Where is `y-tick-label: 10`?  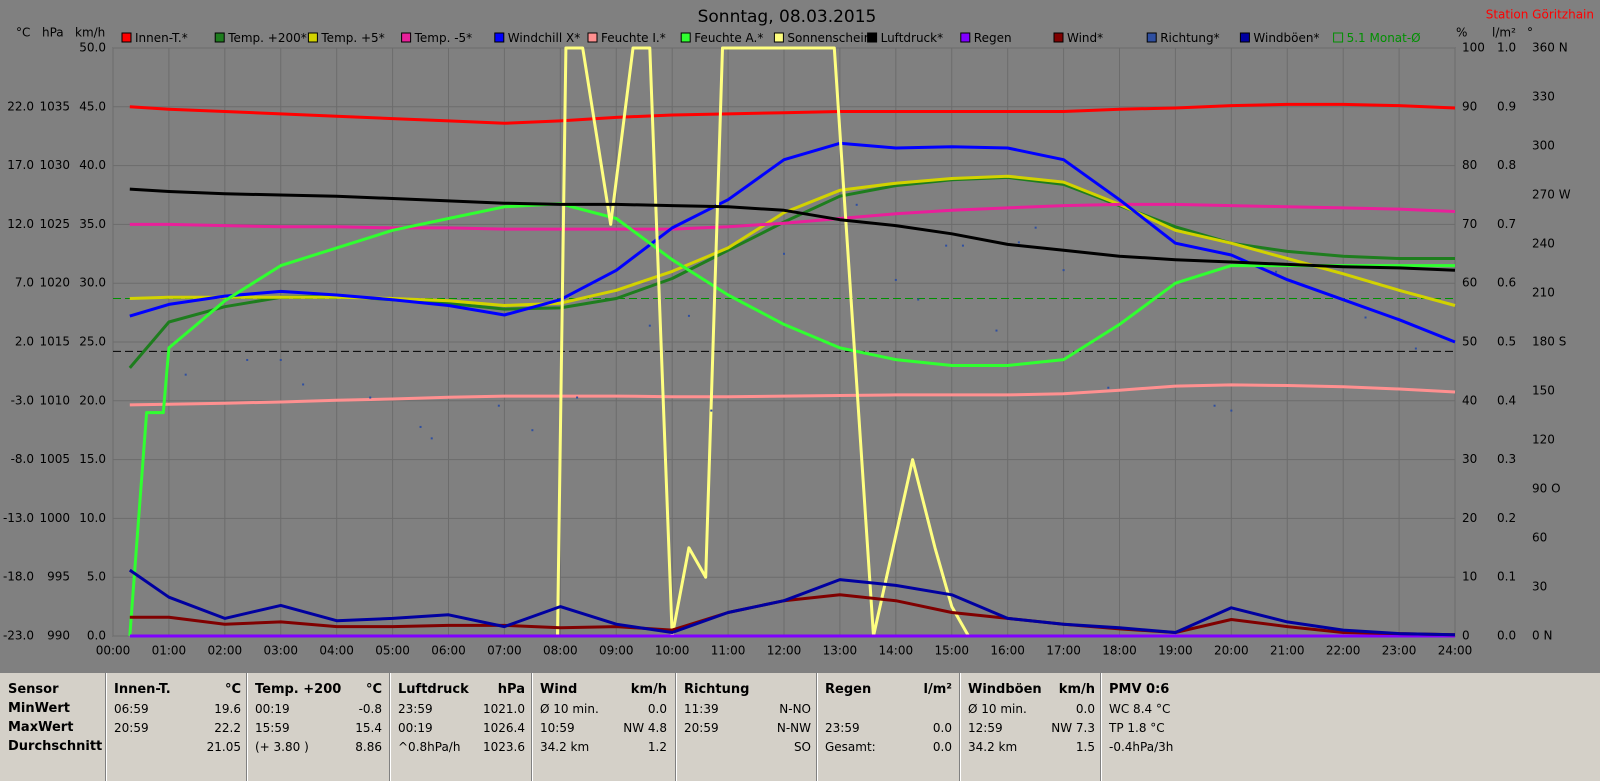 y-tick-label: 10 is located at coordinates (1469, 577).